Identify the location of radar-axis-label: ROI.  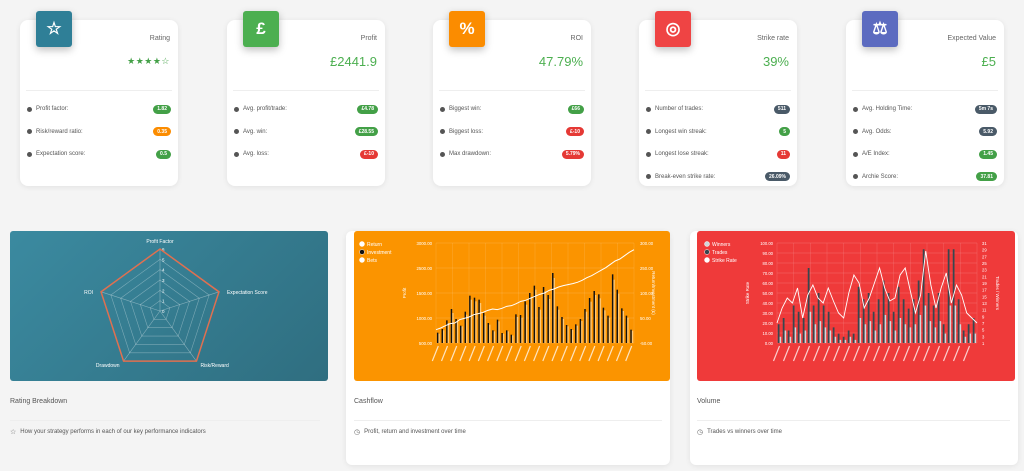
(88, 293).